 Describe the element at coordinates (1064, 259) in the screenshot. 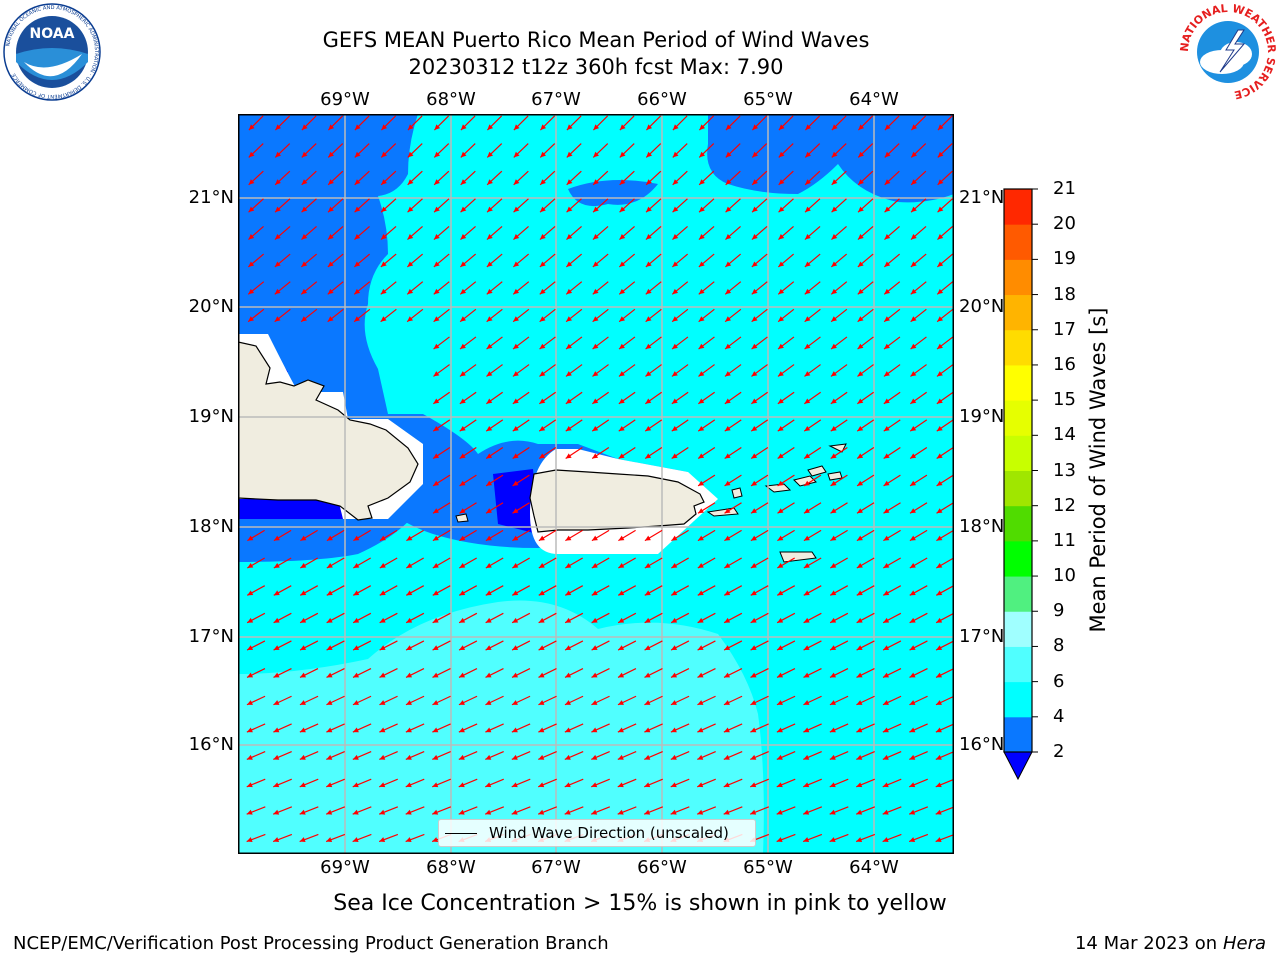

I see `colorbar-tick-label: 19` at that location.